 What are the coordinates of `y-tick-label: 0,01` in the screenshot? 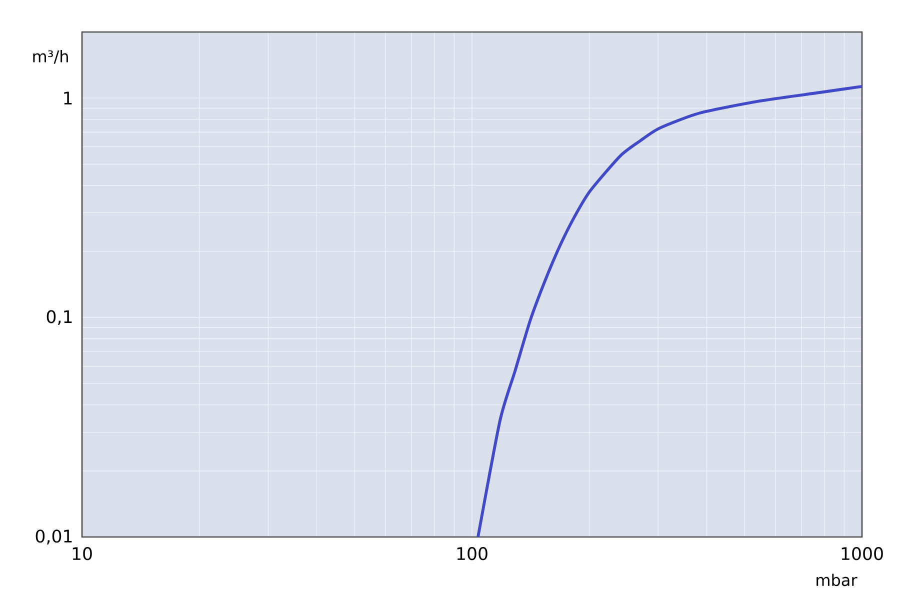 It's located at (54, 537).